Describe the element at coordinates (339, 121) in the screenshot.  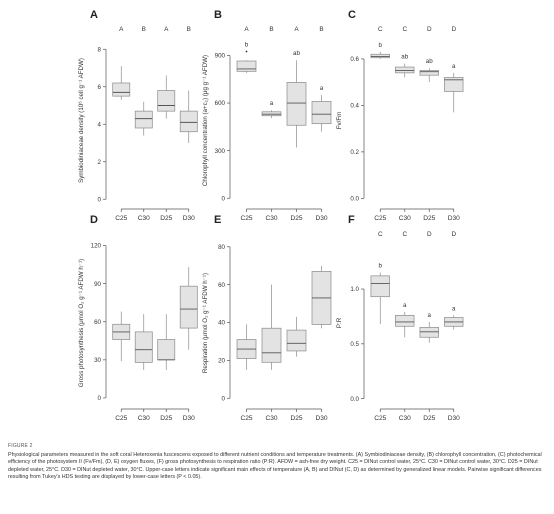
I see `y-axis-label: Fv/Fm` at that location.